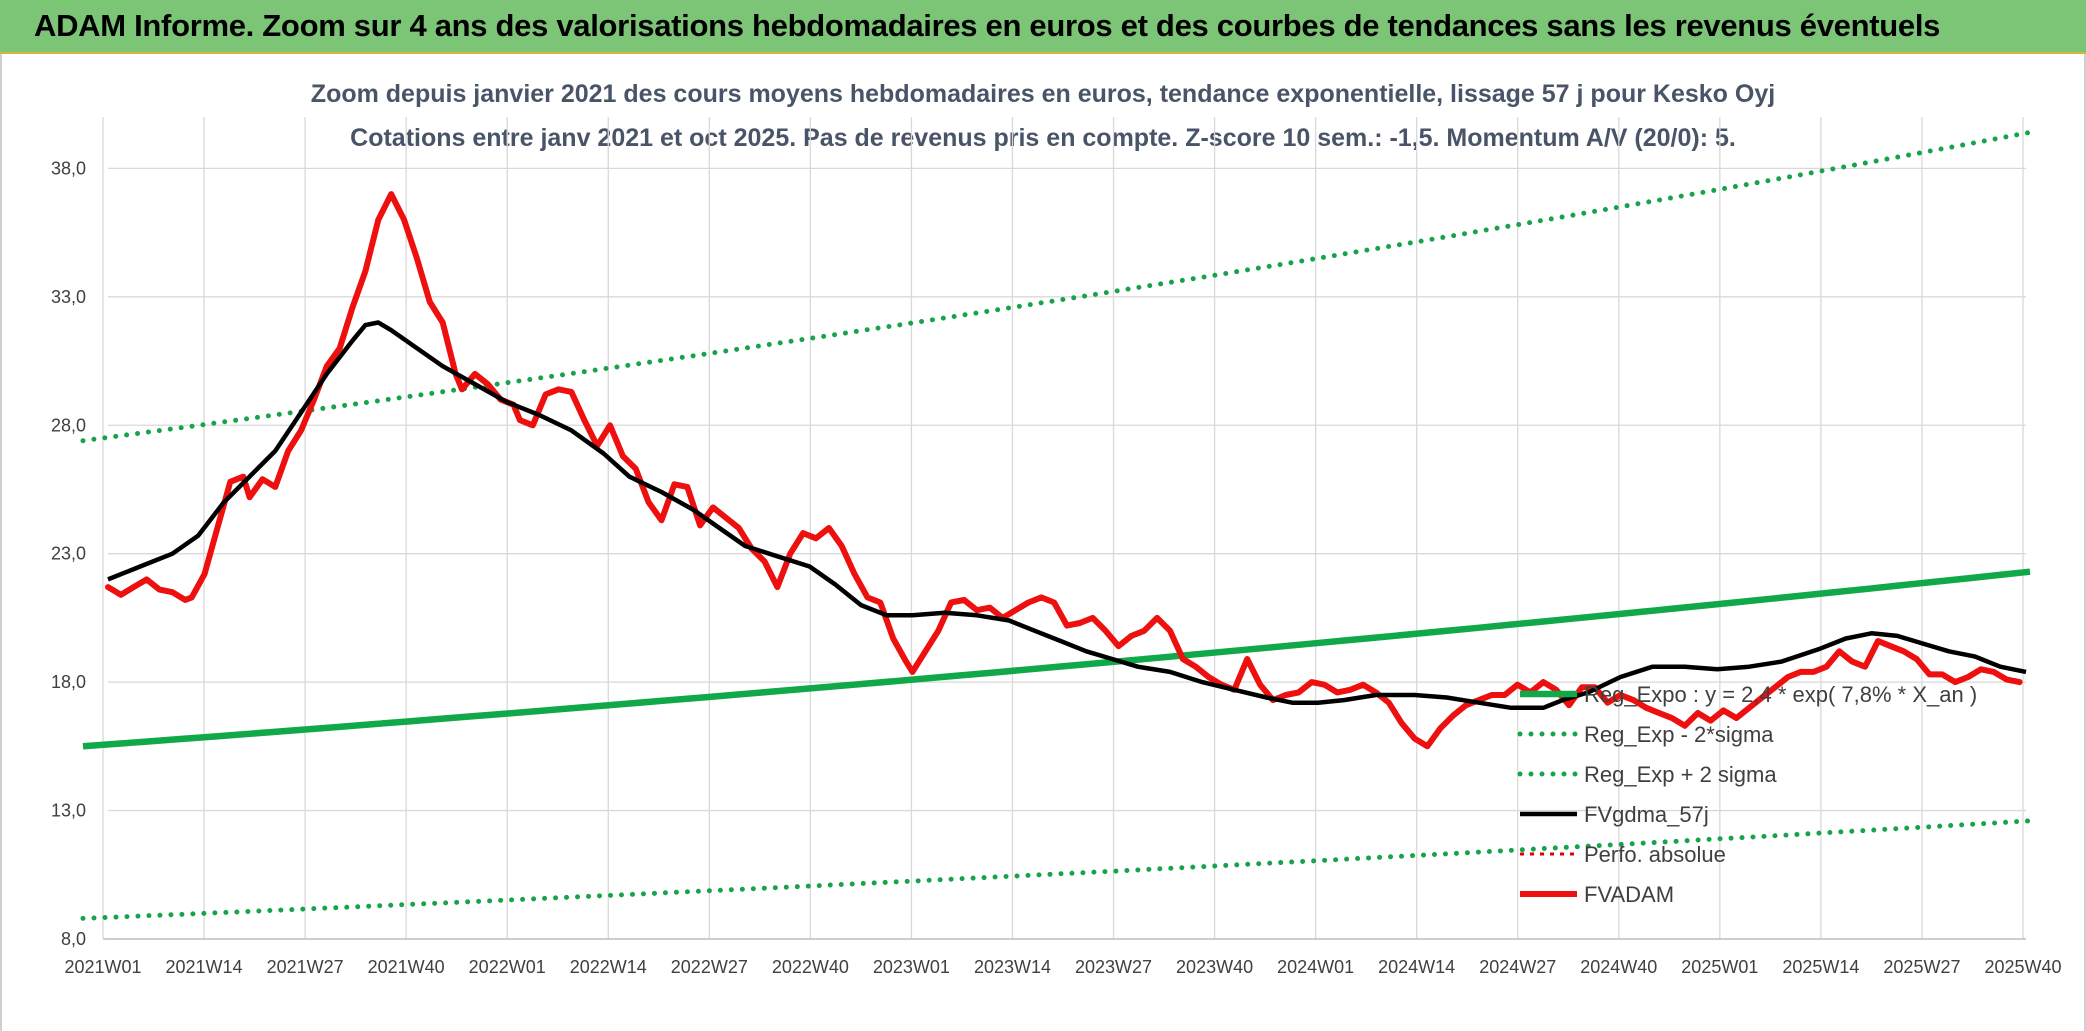 The image size is (2086, 1031). What do you see at coordinates (102, 967) in the screenshot?
I see `x-tick-label: 2021W01` at bounding box center [102, 967].